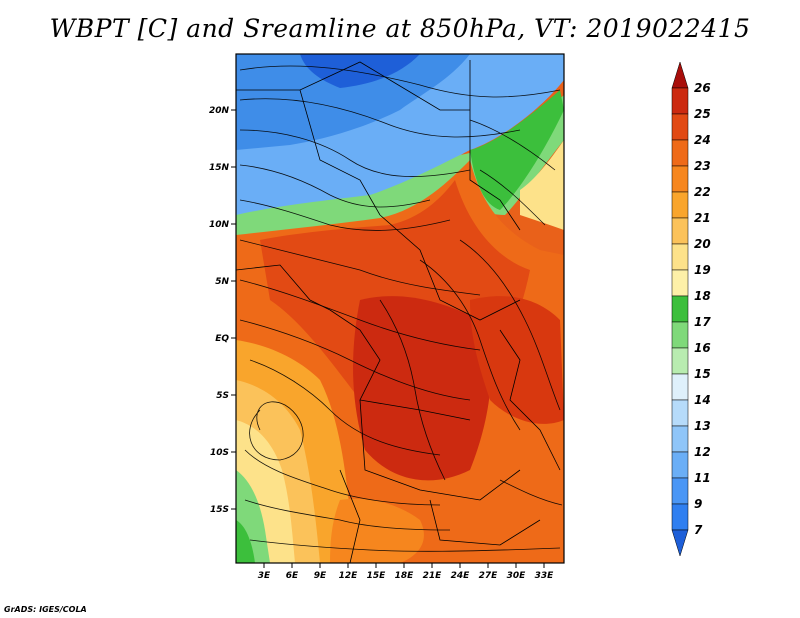  What do you see at coordinates (45, 609) in the screenshot?
I see `grads-credit: GrADS: IGES/COLA` at bounding box center [45, 609].